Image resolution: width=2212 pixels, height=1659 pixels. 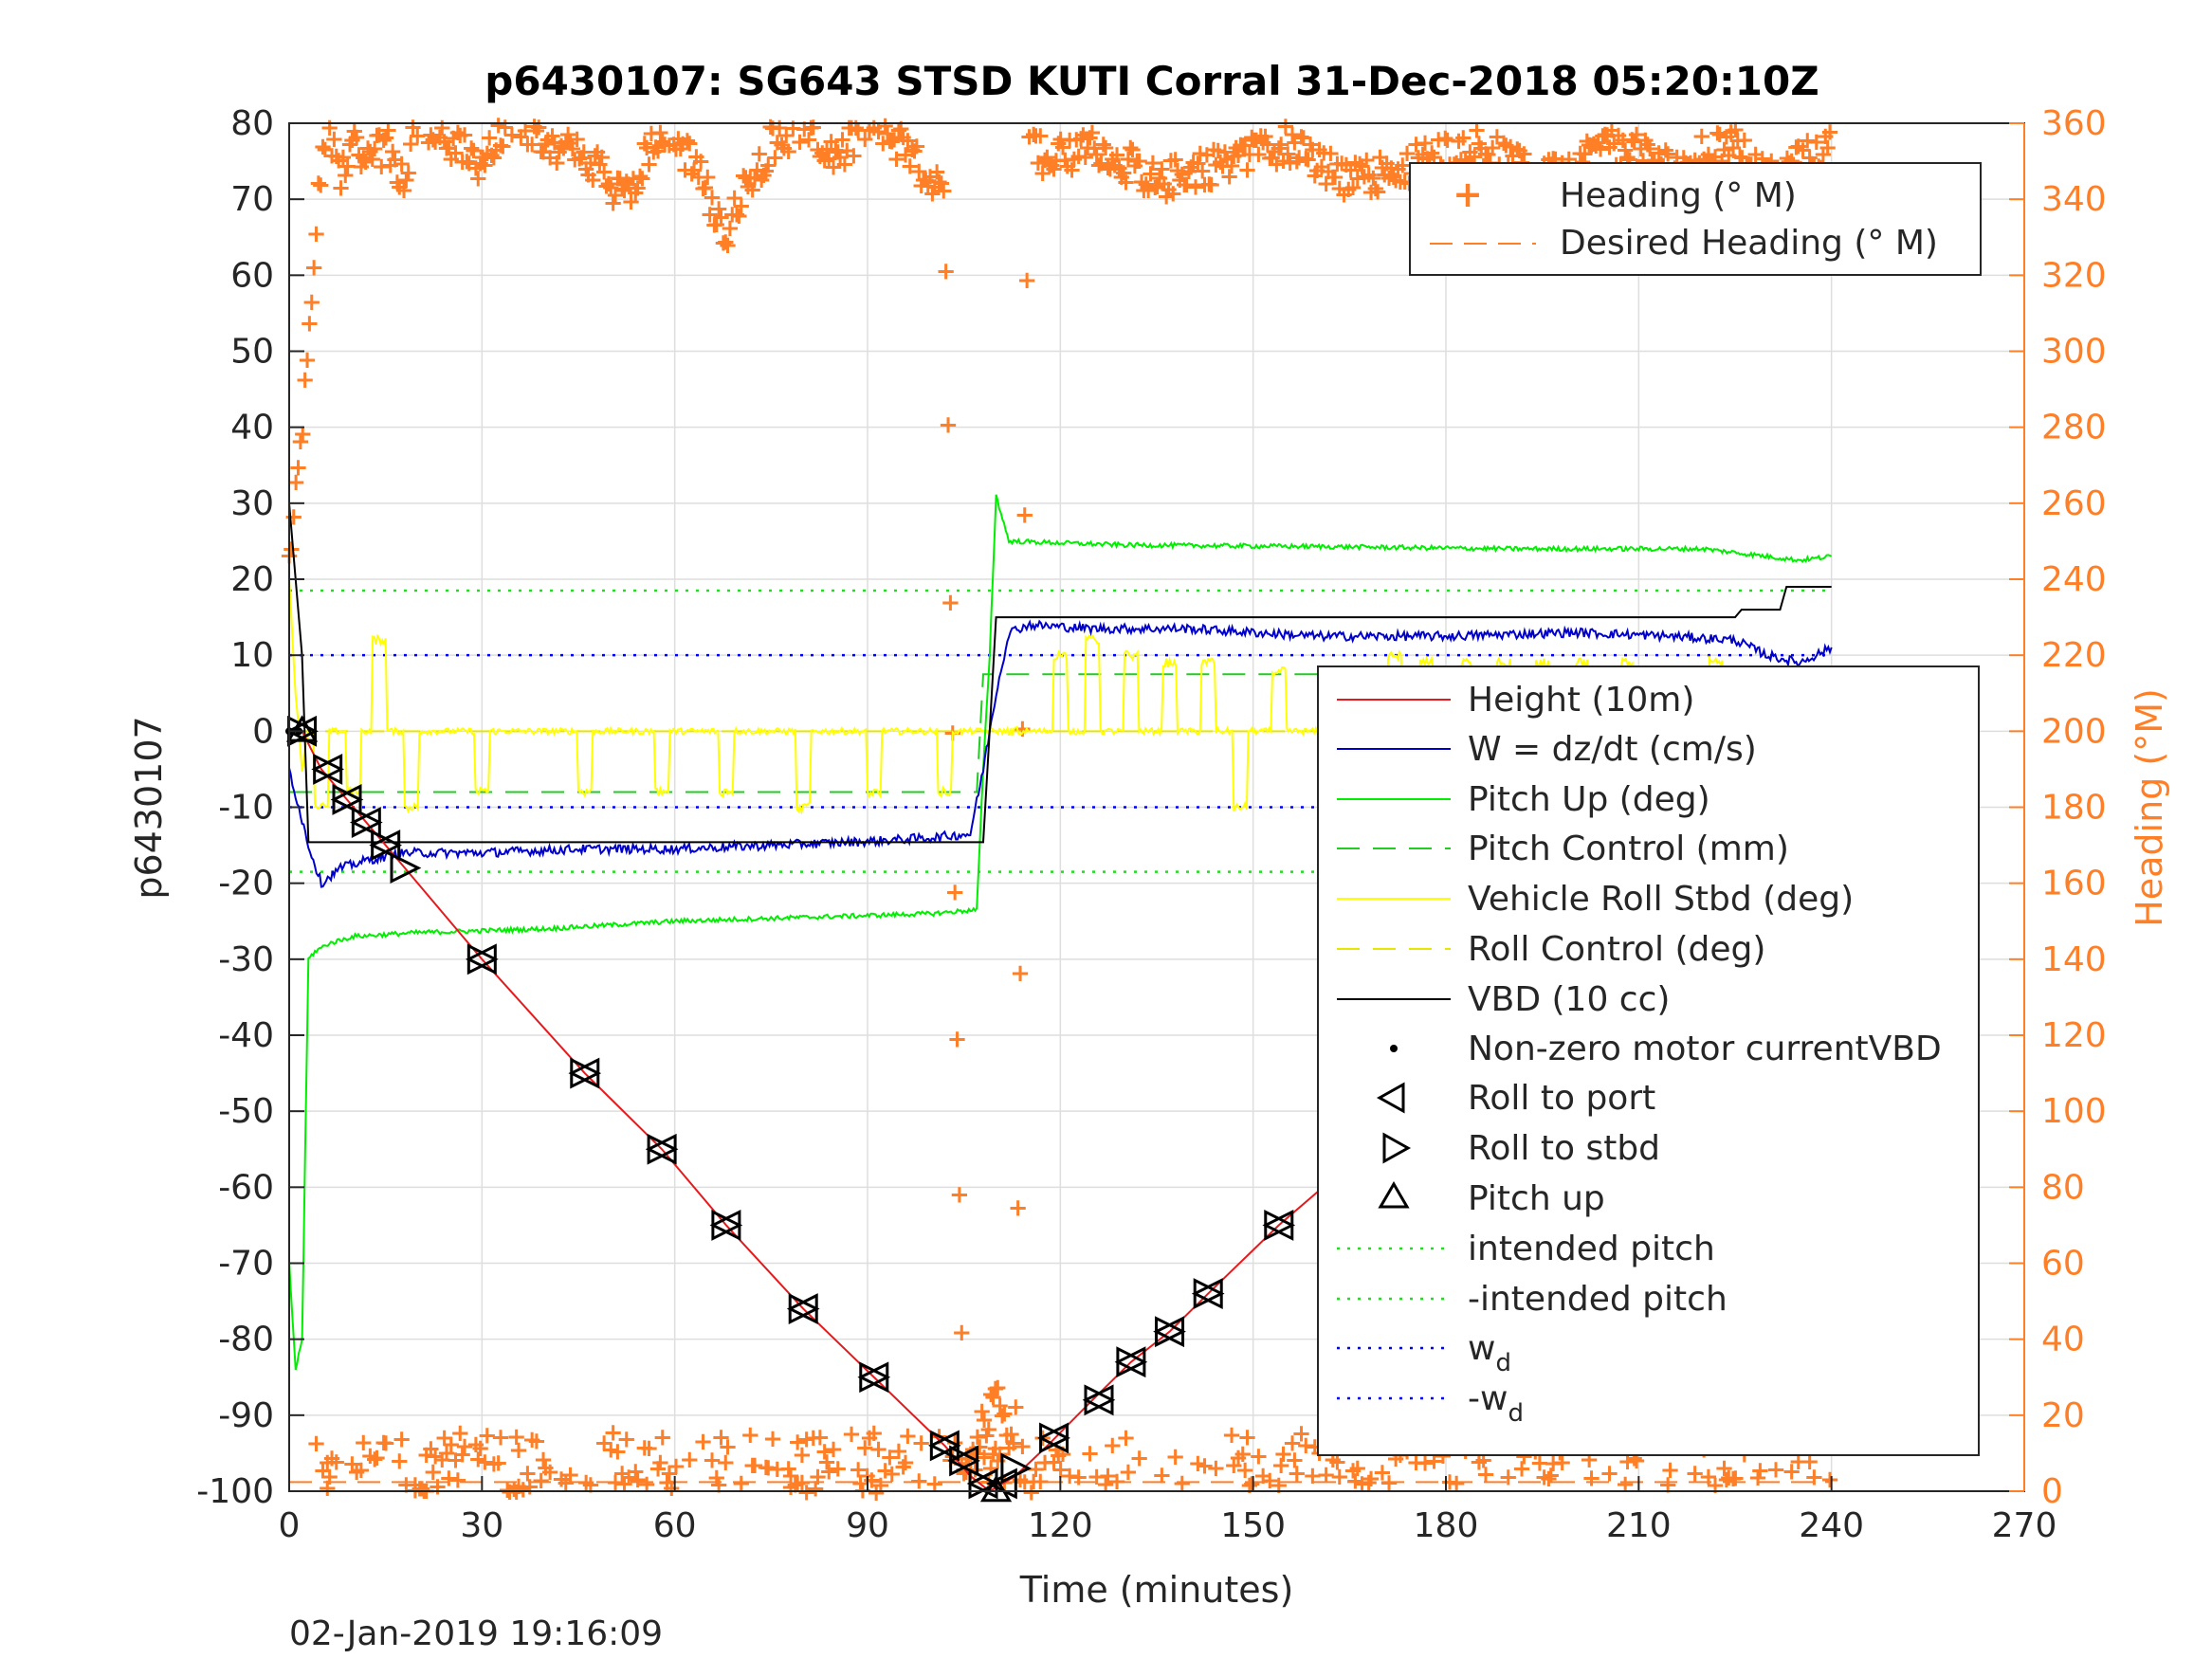 What do you see at coordinates (1394, 1048) in the screenshot?
I see `legend-motor-current-dot-icon` at bounding box center [1394, 1048].